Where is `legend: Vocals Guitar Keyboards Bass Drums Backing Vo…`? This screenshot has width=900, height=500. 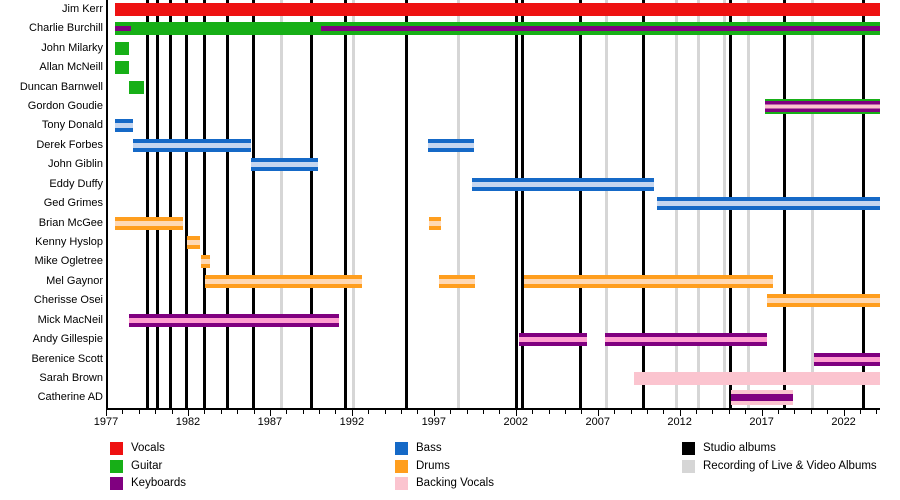 legend: Vocals Guitar Keyboards Bass Drums Backing Vo… is located at coordinates (450, 470).